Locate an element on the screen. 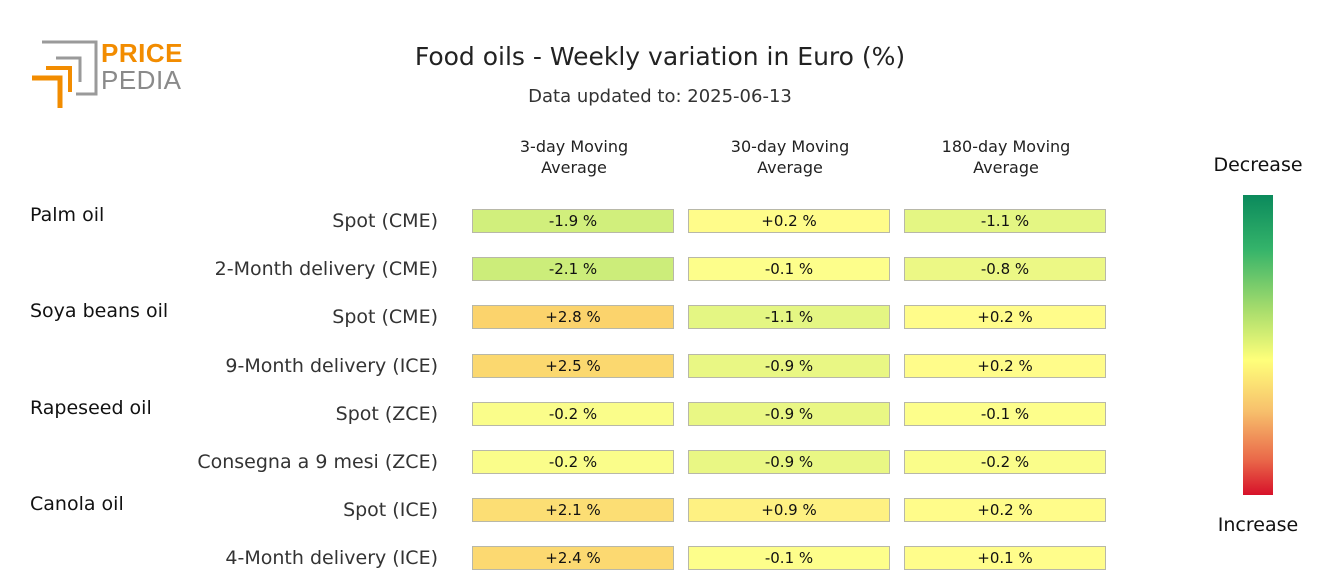 The height and width of the screenshot is (570, 1320). row-label: Spot (ICE) is located at coordinates (390, 510).